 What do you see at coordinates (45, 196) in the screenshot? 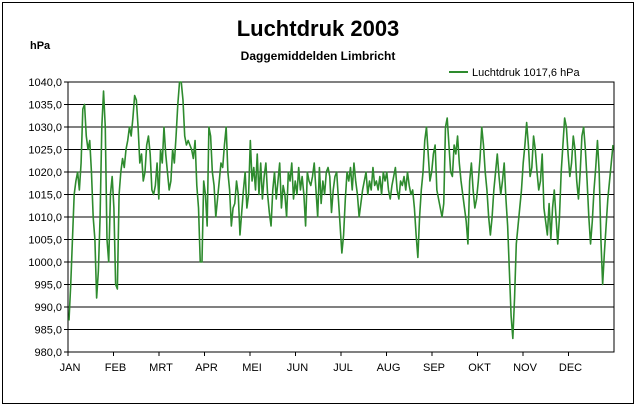
I see `y-tick-label: 1015,0` at bounding box center [45, 196].